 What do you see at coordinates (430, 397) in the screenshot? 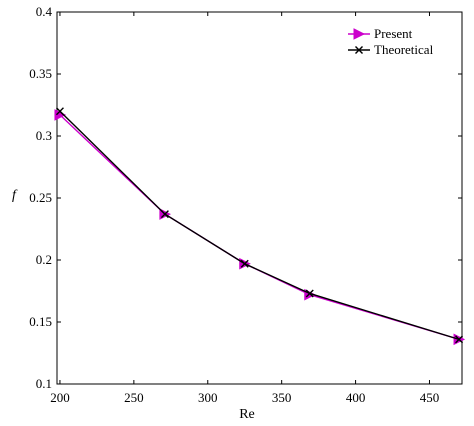
I see `x-tick-label: 450` at bounding box center [430, 397].